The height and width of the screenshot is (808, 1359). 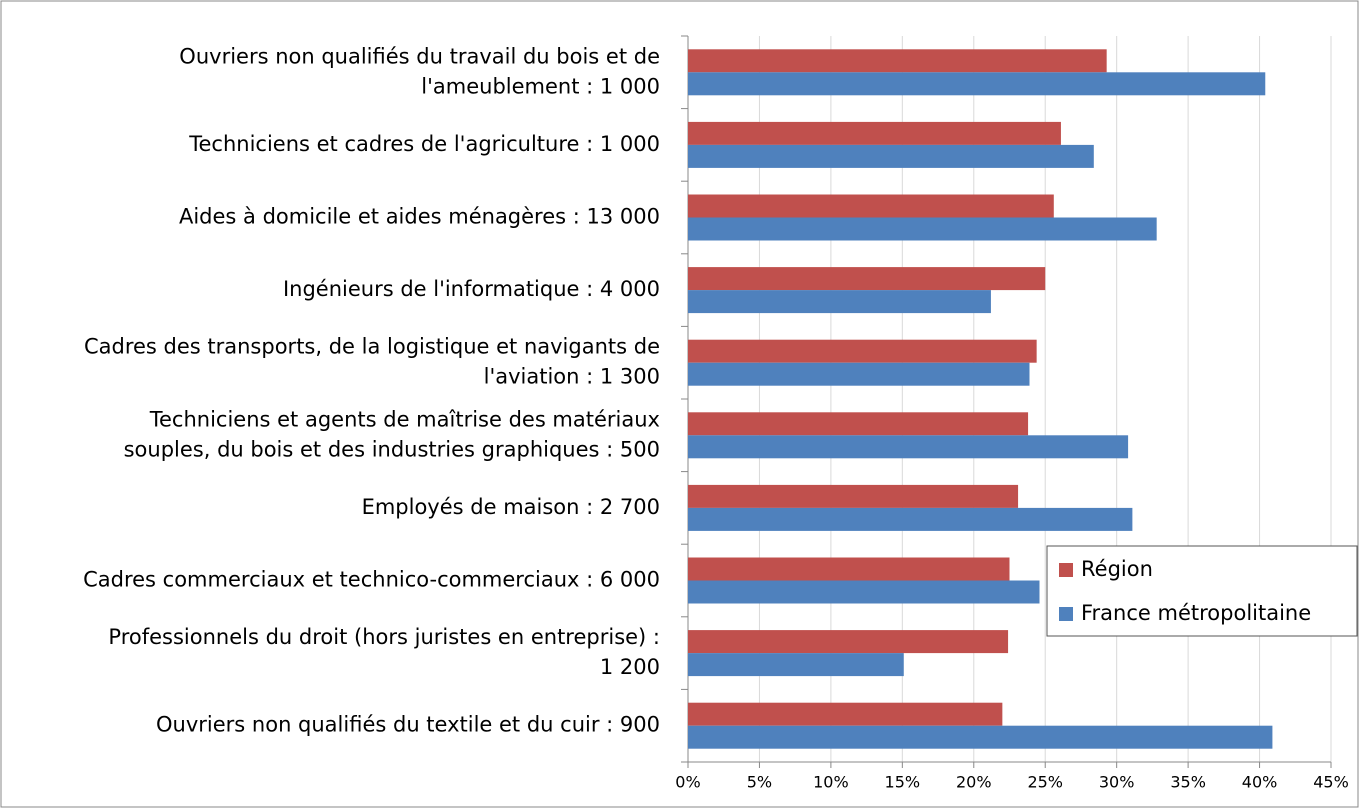 What do you see at coordinates (1260, 782) in the screenshot?
I see `x-tick-label: 40%` at bounding box center [1260, 782].